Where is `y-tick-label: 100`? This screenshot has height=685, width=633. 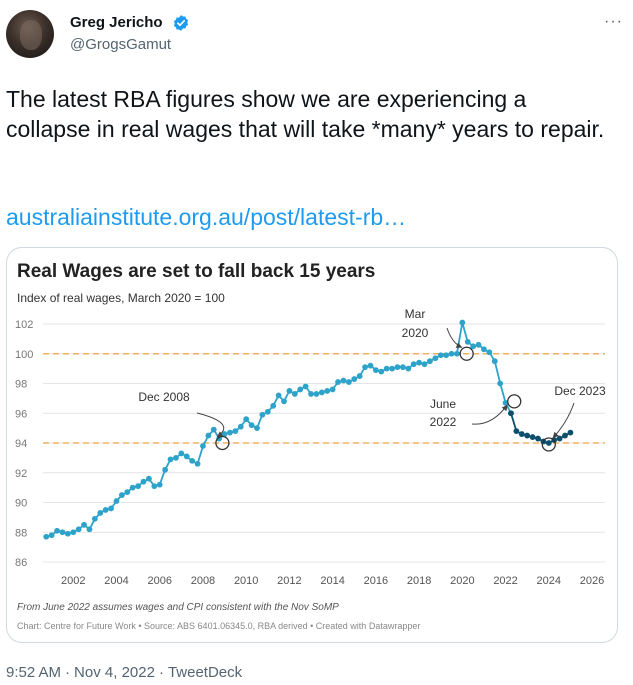 y-tick-label: 100 is located at coordinates (24, 355).